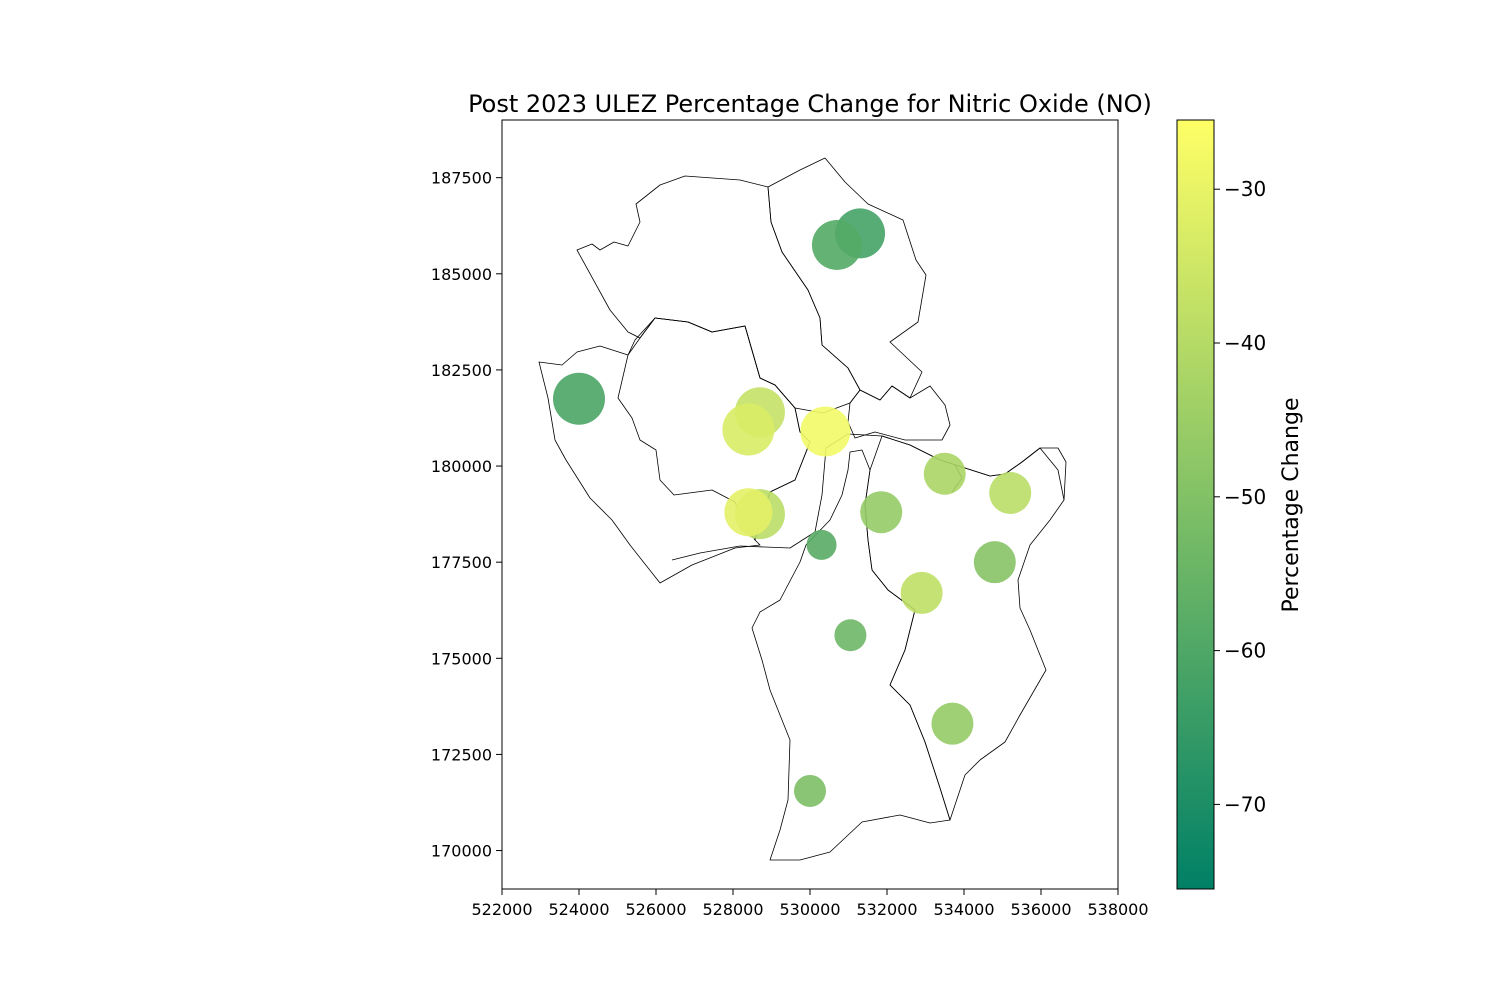 Image resolution: width=1500 pixels, height=1000 pixels. I want to click on boundary-west, so click(674, 450).